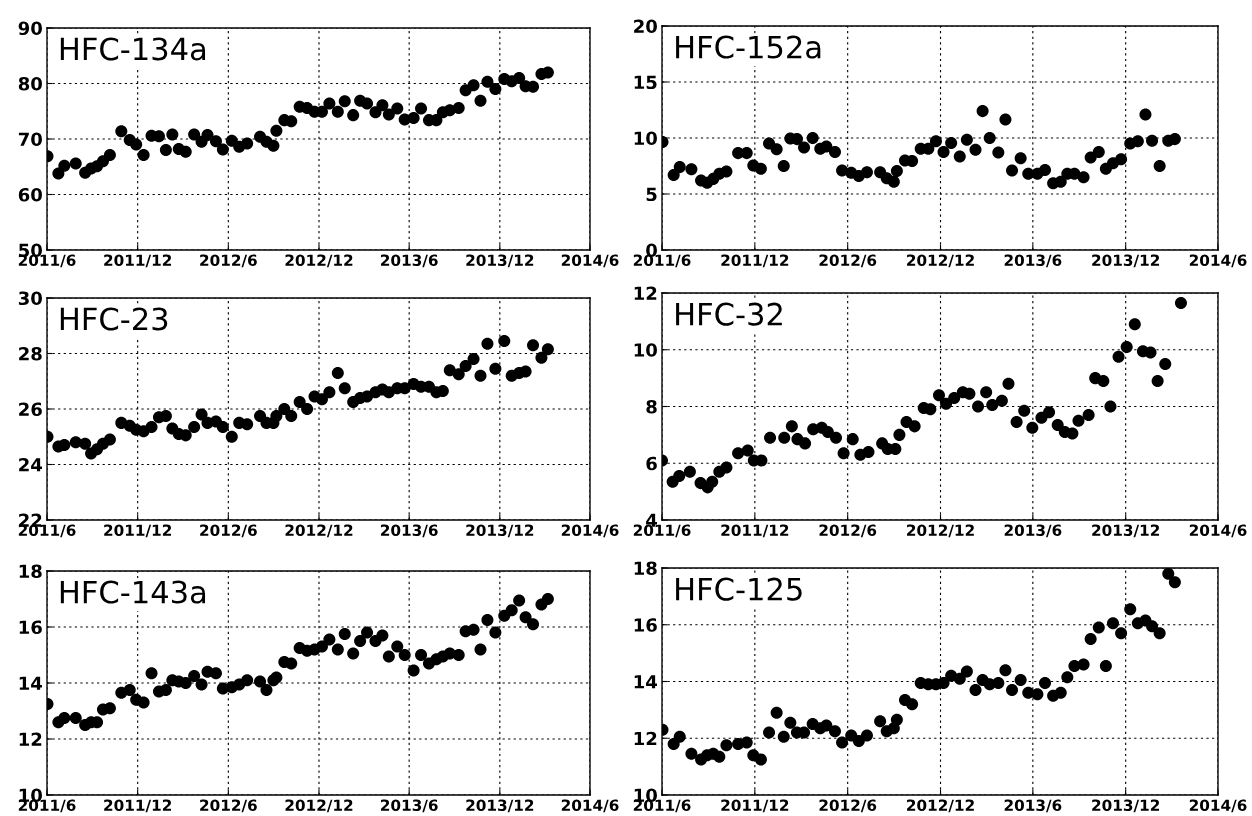 This screenshot has height=816, width=1252. I want to click on chart-title: HFC-32, so click(729, 314).